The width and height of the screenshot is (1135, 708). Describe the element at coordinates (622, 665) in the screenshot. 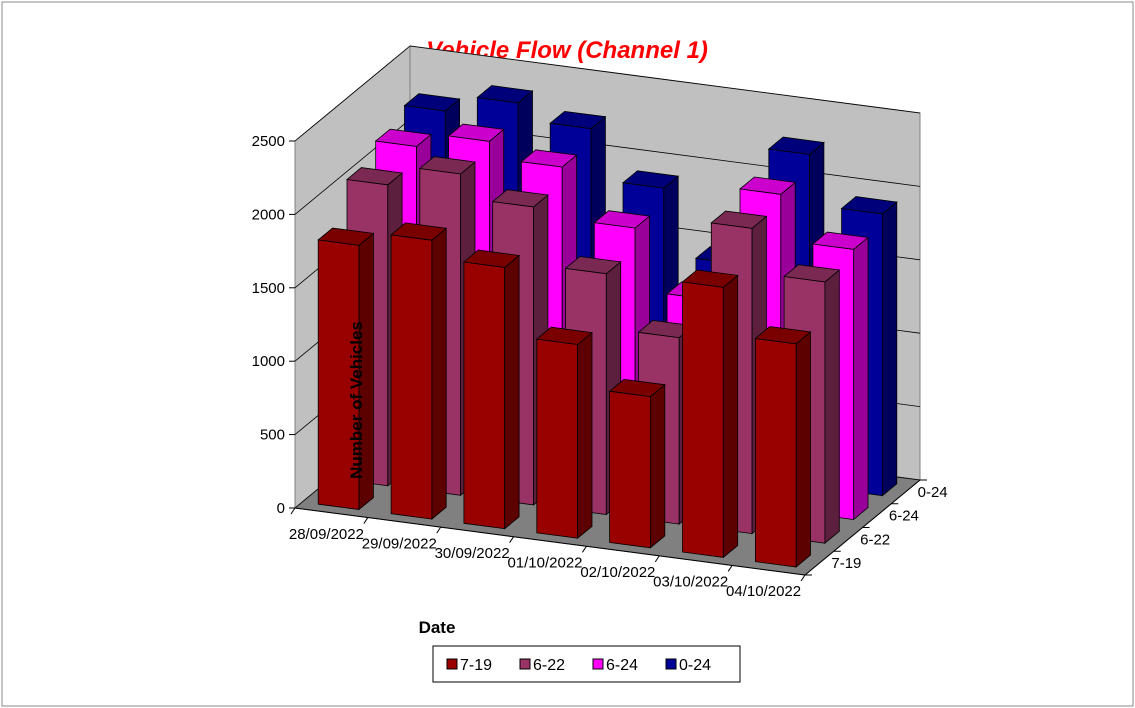

I see `legend-label: 6-24` at that location.